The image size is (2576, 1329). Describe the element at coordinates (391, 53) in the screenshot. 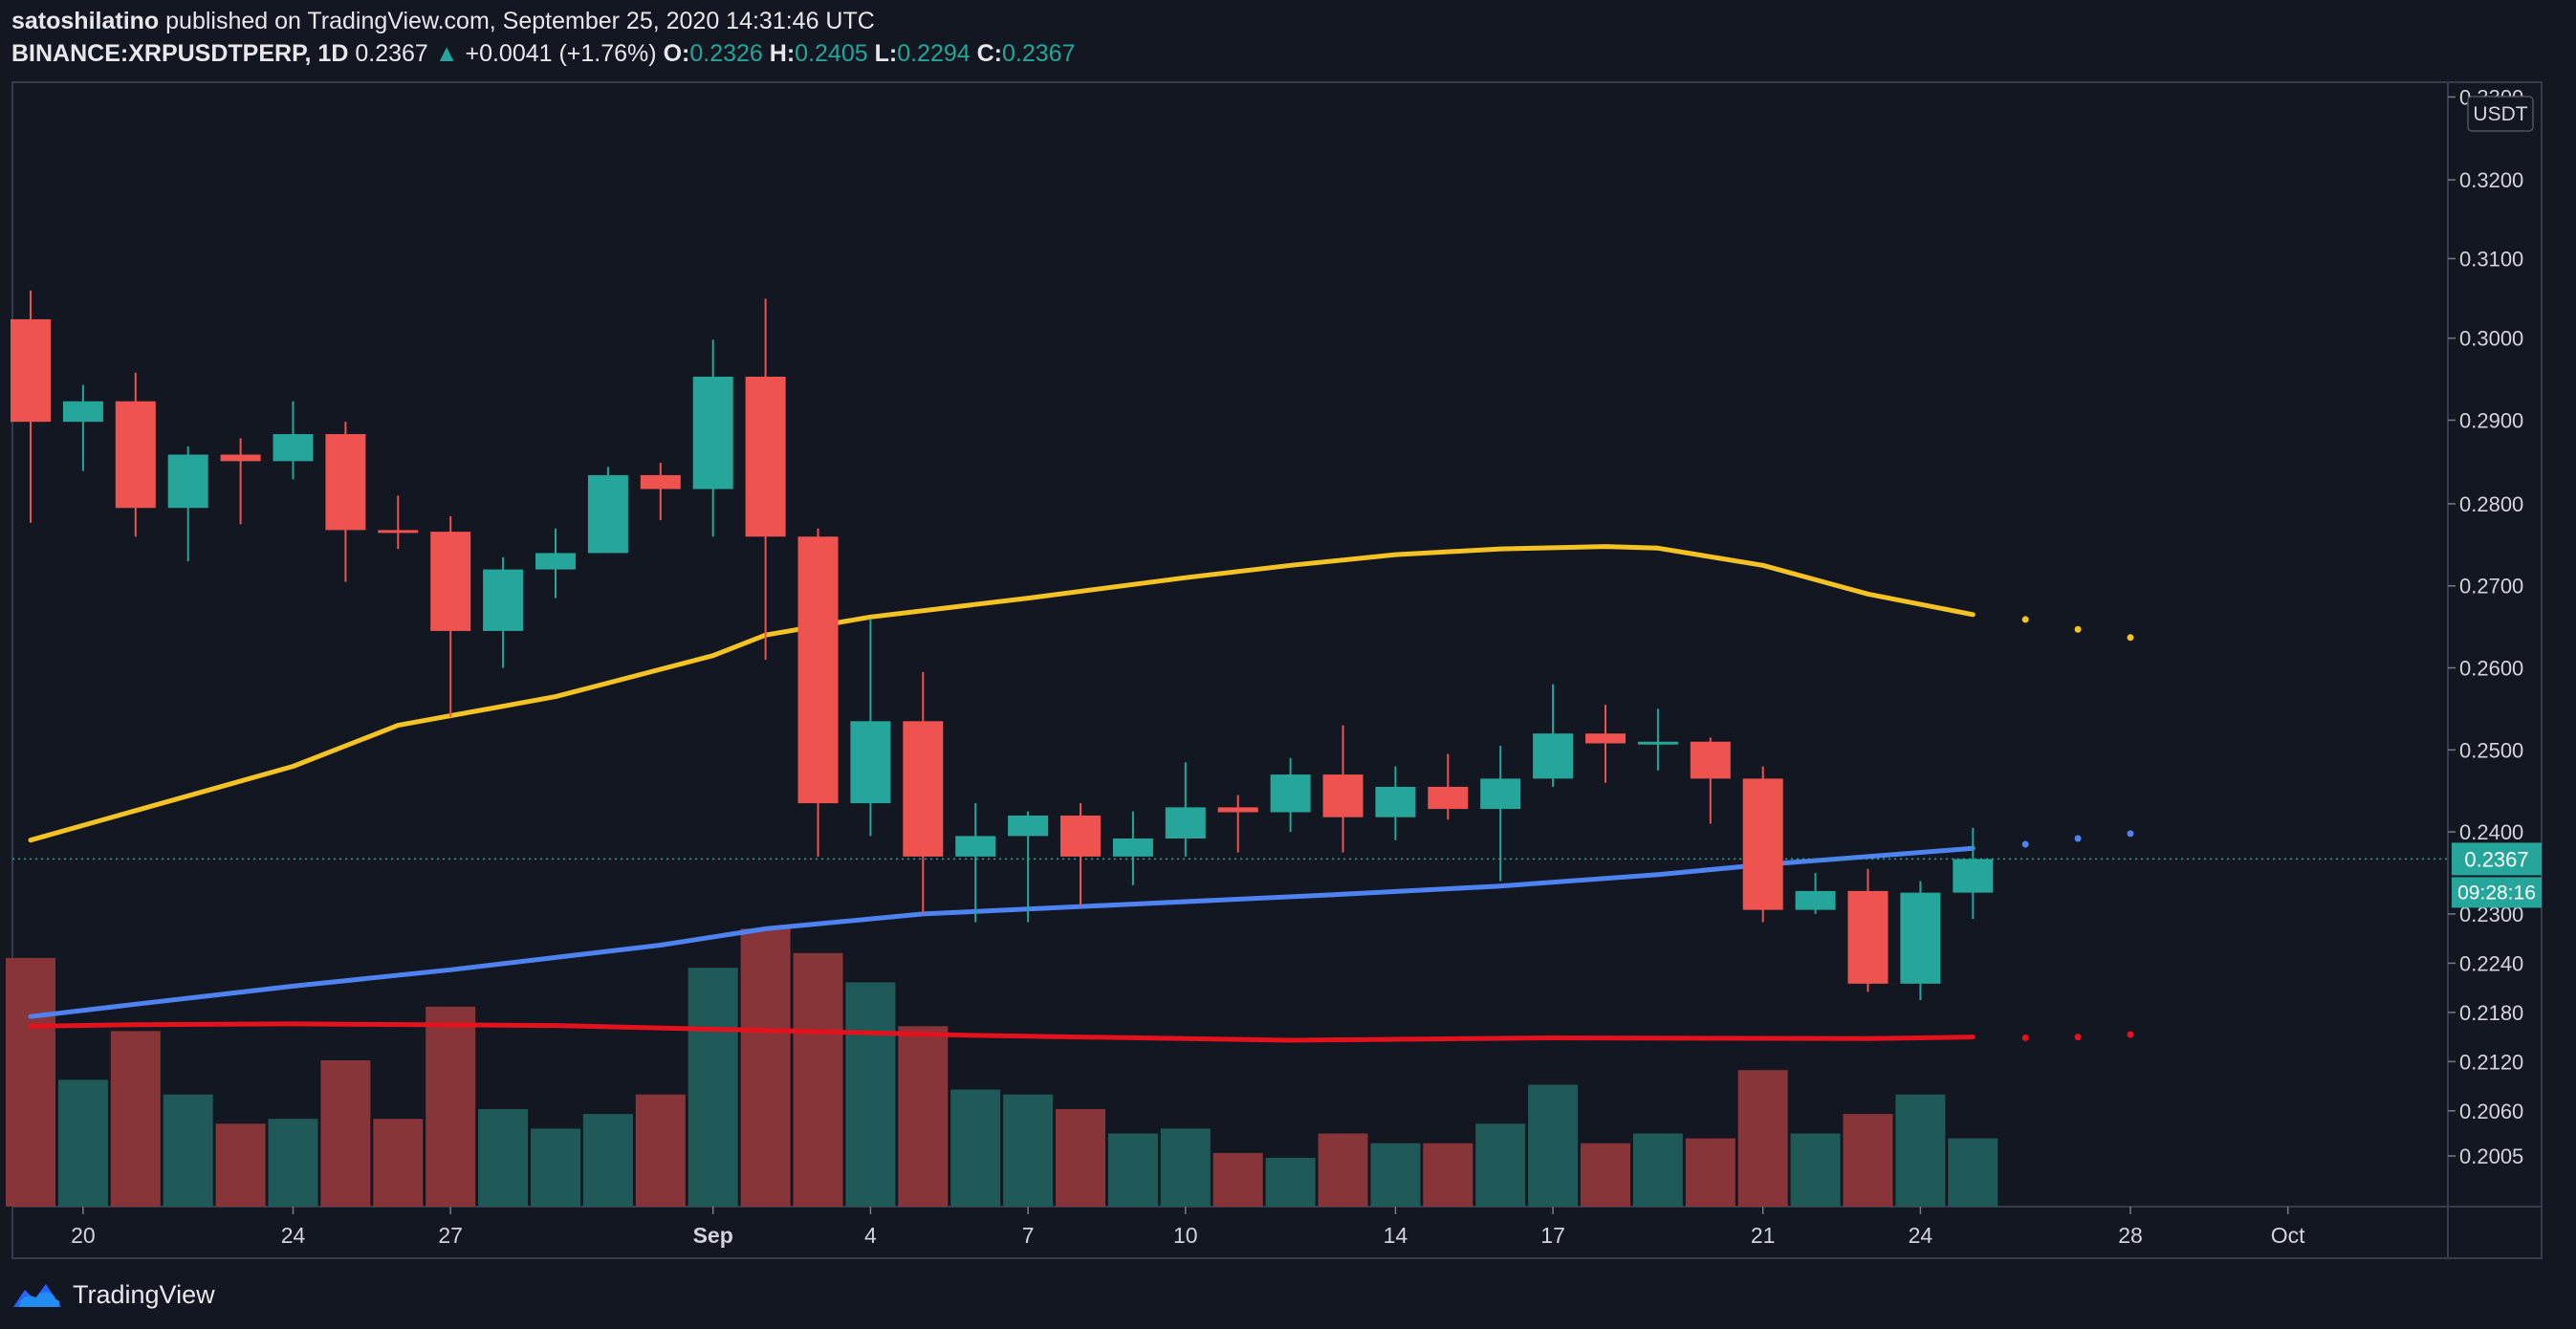

I see `last-price: 0.2367` at that location.